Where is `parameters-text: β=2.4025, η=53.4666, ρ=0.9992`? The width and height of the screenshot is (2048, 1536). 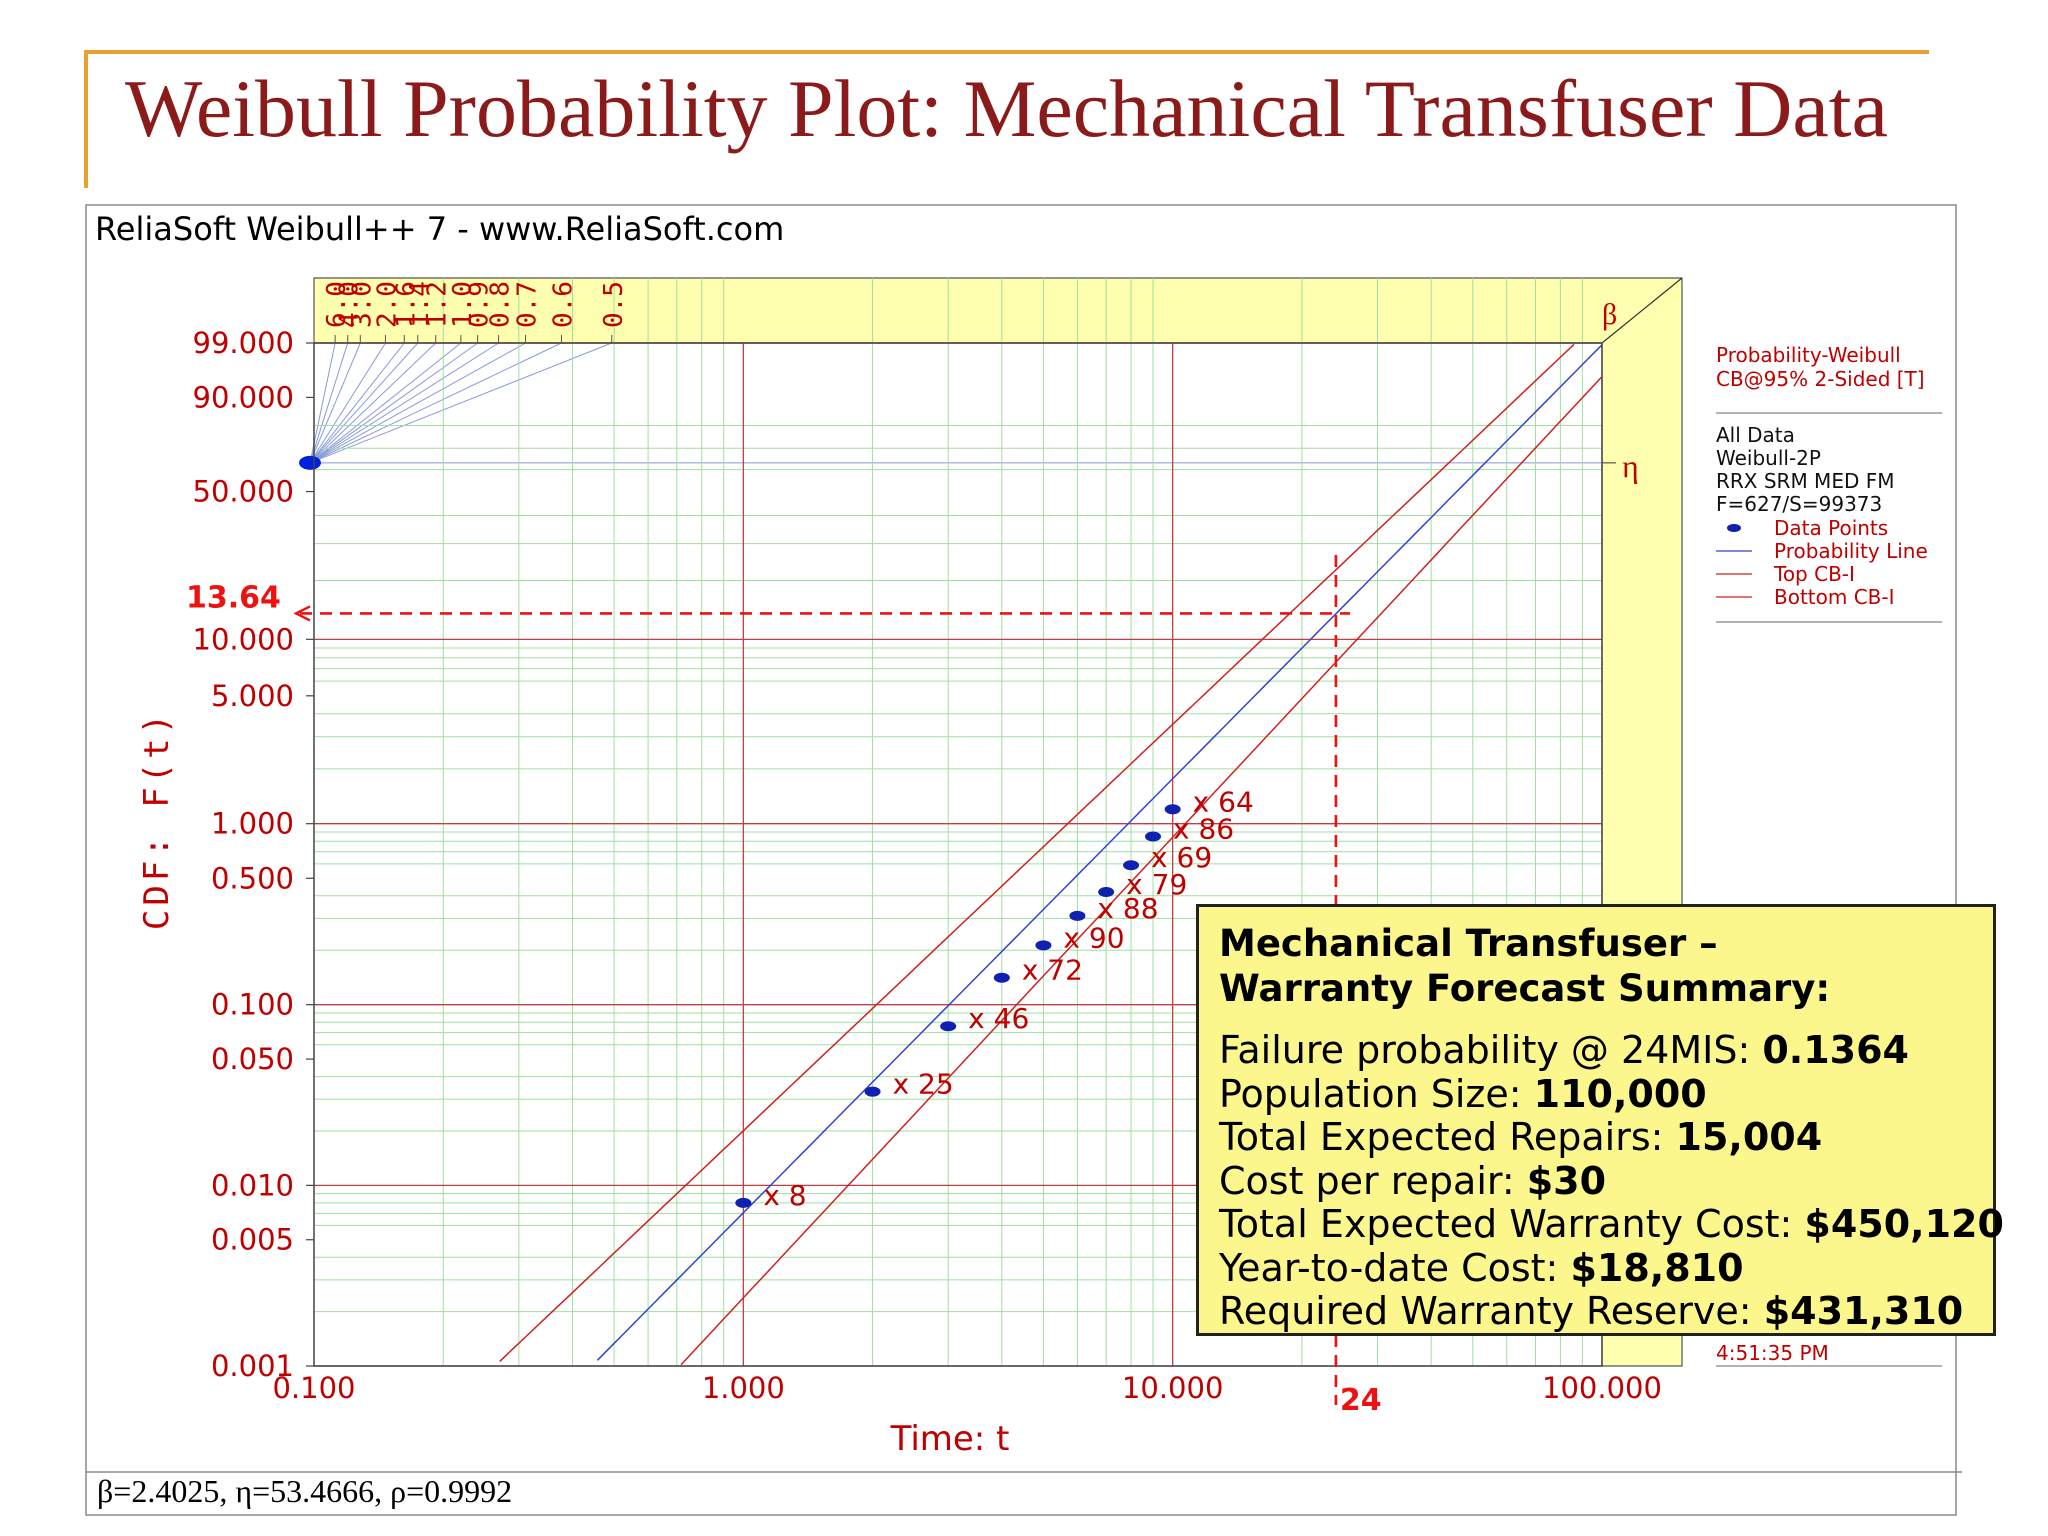 parameters-text: β=2.4025, η=53.4666, ρ=0.9992 is located at coordinates (304, 1491).